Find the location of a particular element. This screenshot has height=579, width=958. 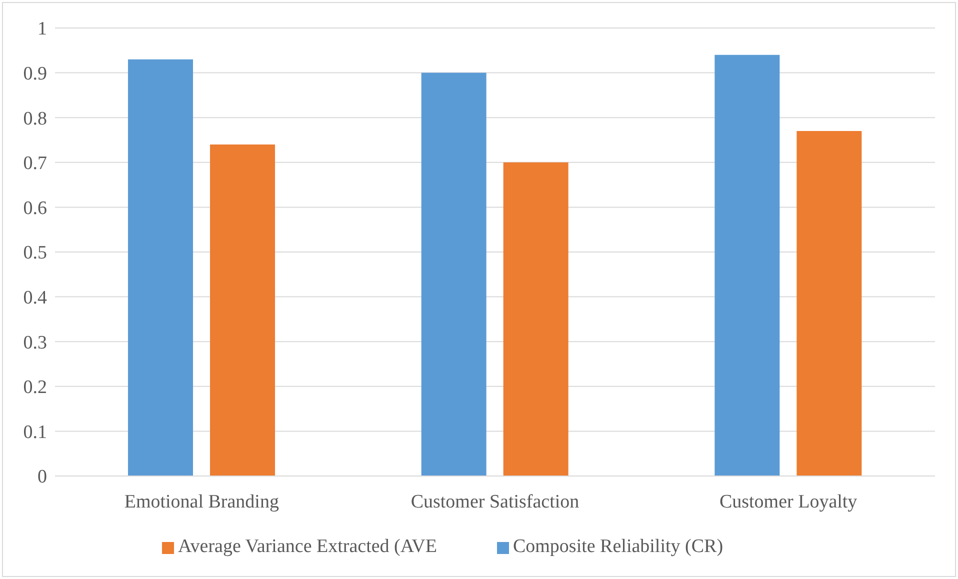

legend-label: Composite Reliability (CR) is located at coordinates (618, 546).